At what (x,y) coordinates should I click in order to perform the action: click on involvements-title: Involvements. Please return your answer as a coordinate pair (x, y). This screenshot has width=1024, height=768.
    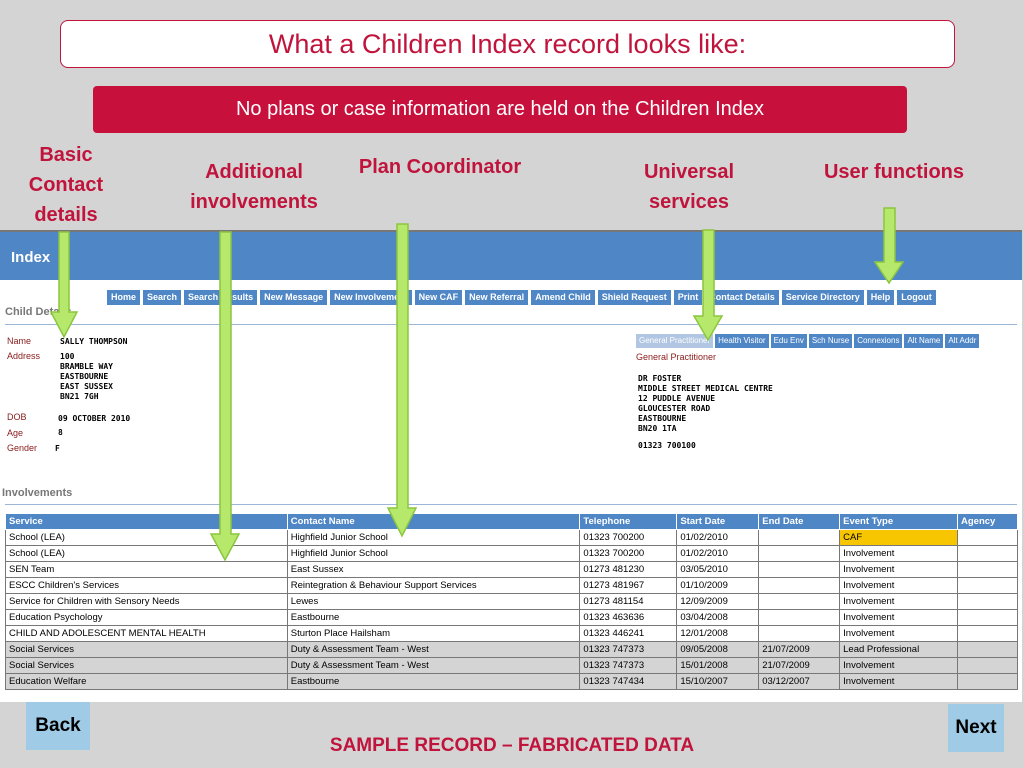
    Looking at the image, I should click on (37, 493).